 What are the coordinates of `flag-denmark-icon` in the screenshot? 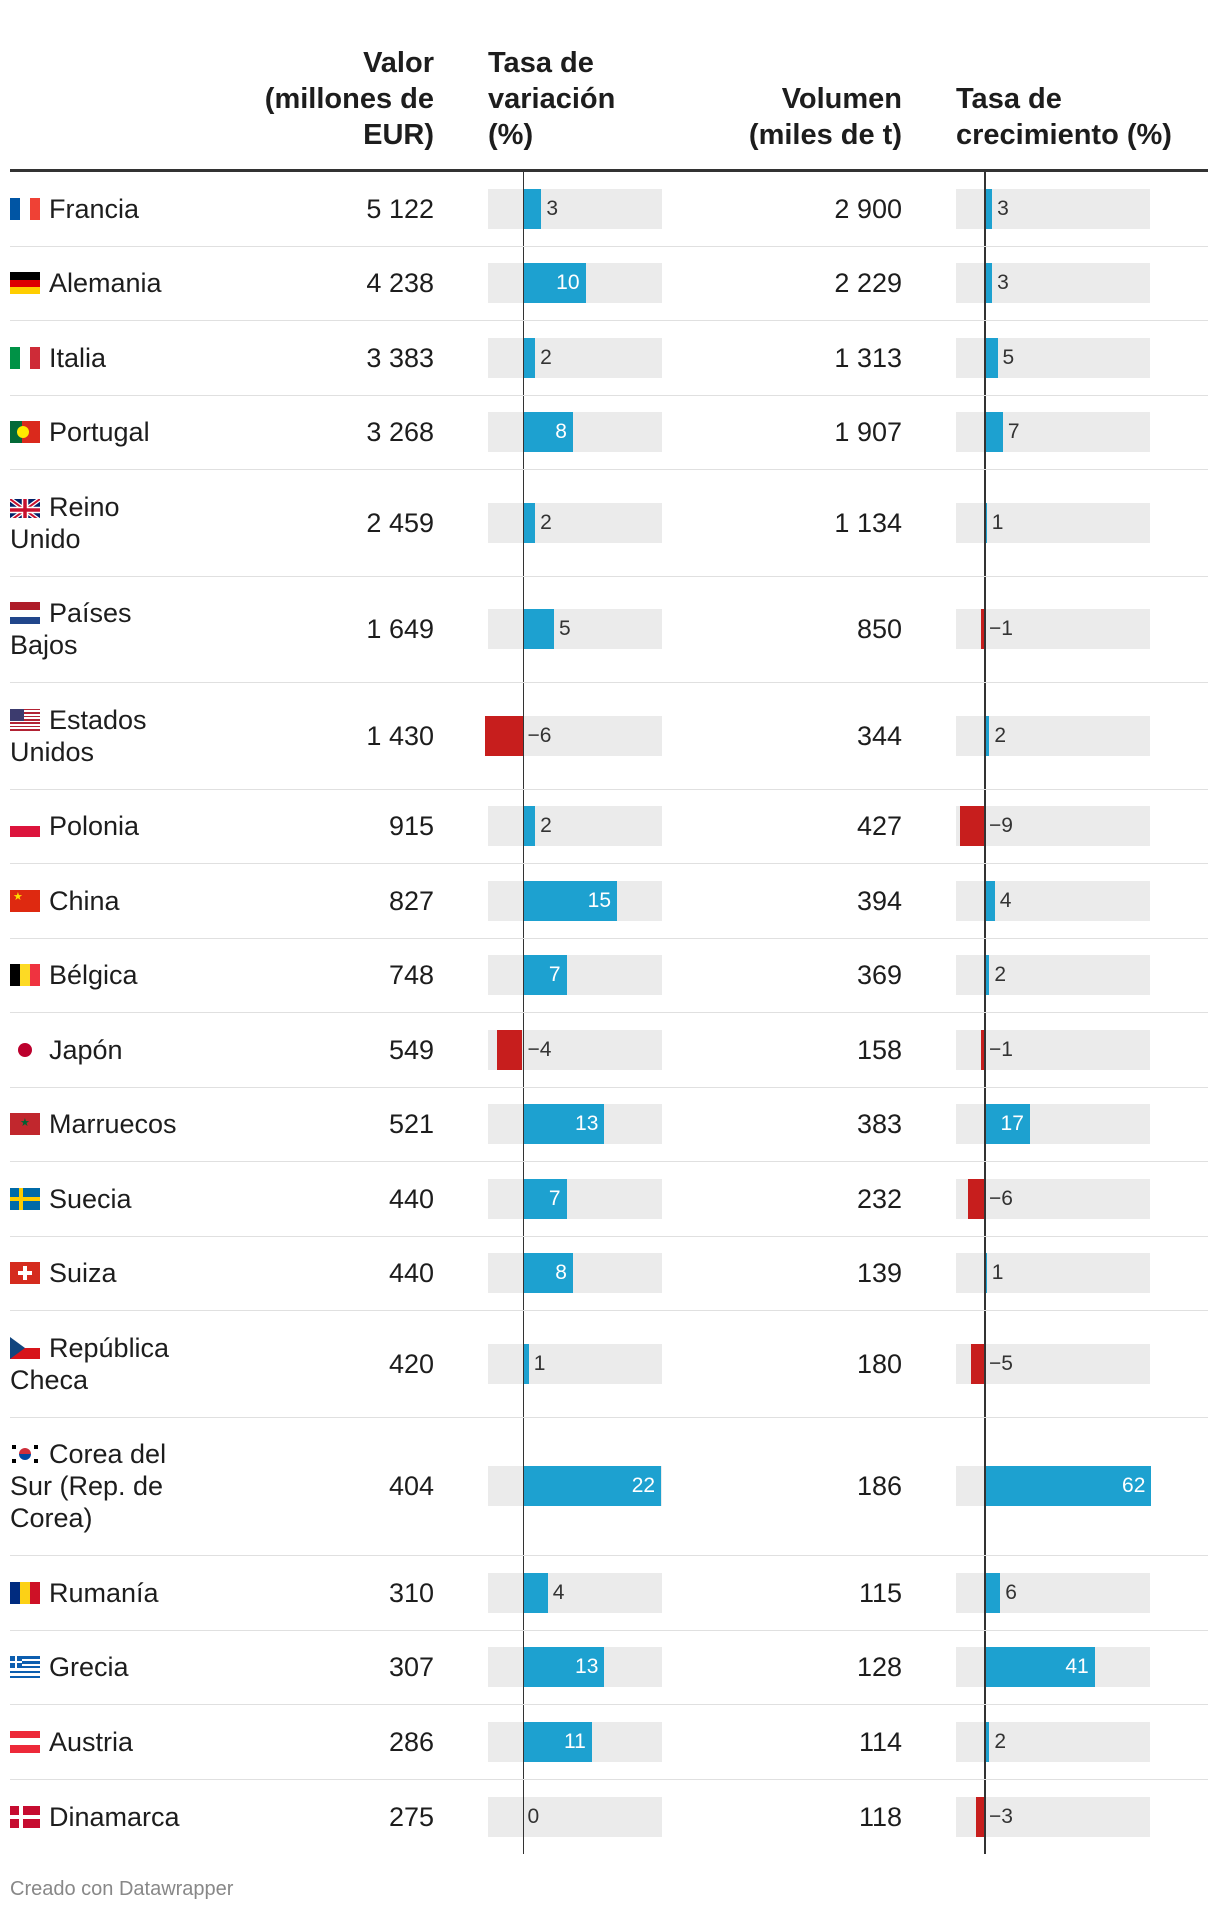 It's located at (25, 1816).